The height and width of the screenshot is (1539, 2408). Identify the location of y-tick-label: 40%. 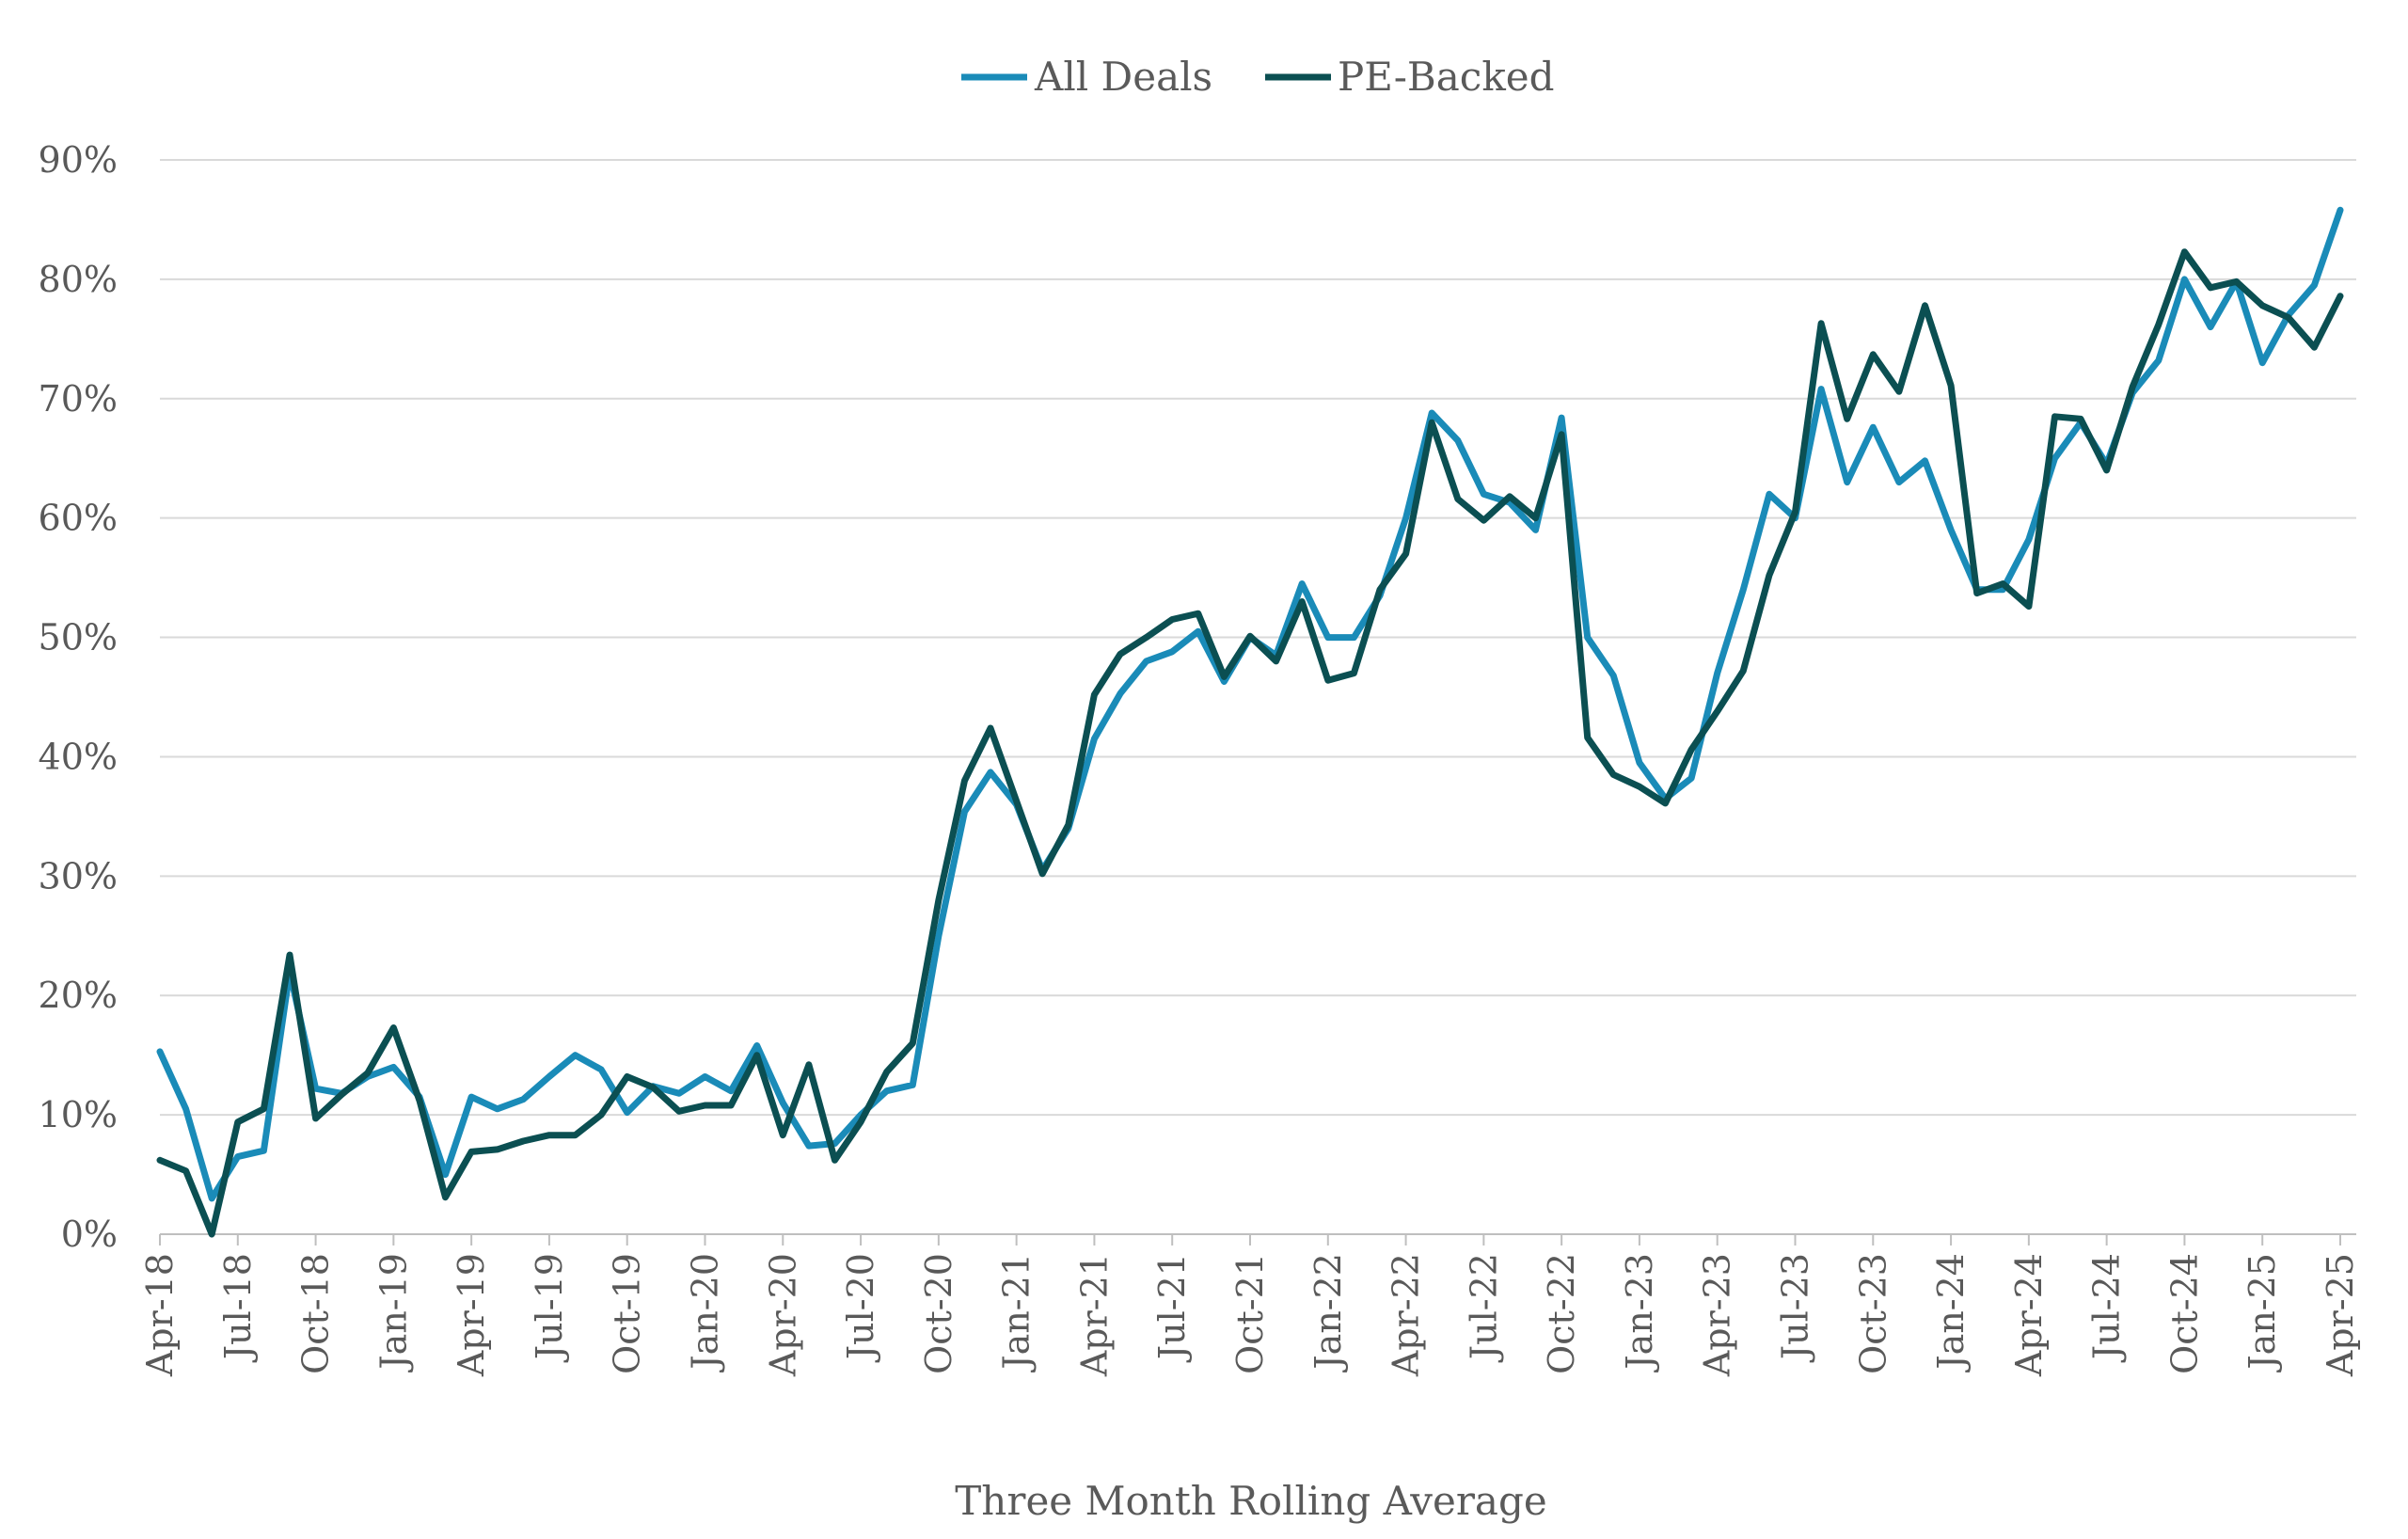
(79, 756).